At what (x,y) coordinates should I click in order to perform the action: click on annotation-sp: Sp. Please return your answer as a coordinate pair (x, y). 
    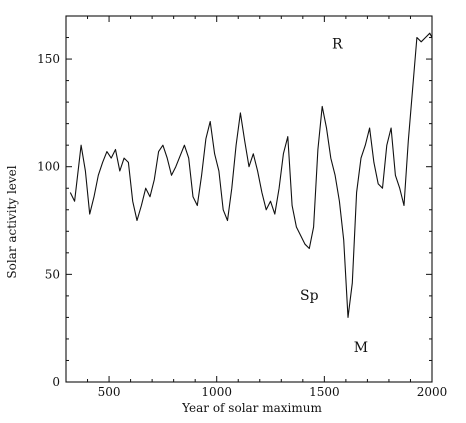
    Looking at the image, I should click on (309, 296).